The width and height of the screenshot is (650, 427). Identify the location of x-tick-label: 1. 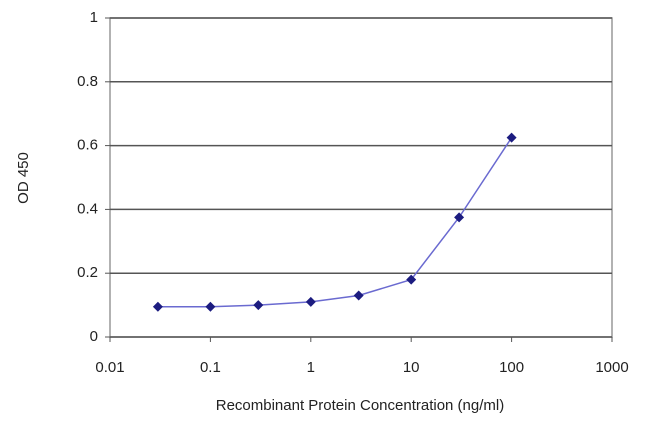
(311, 367).